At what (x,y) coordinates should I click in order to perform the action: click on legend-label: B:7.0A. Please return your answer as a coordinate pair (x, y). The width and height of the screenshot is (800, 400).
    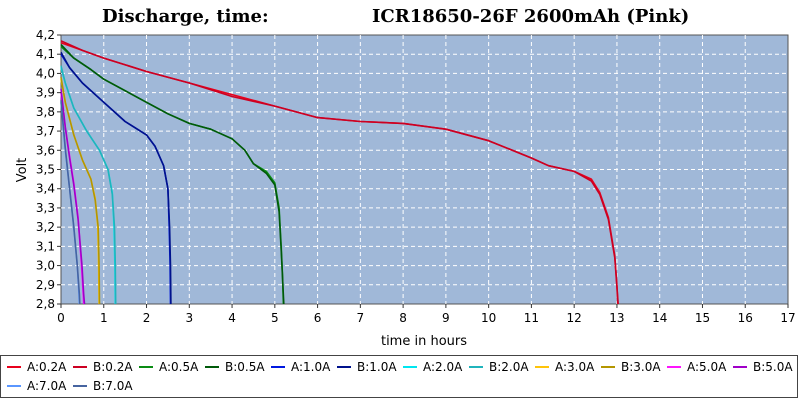
    Looking at the image, I should click on (113, 386).